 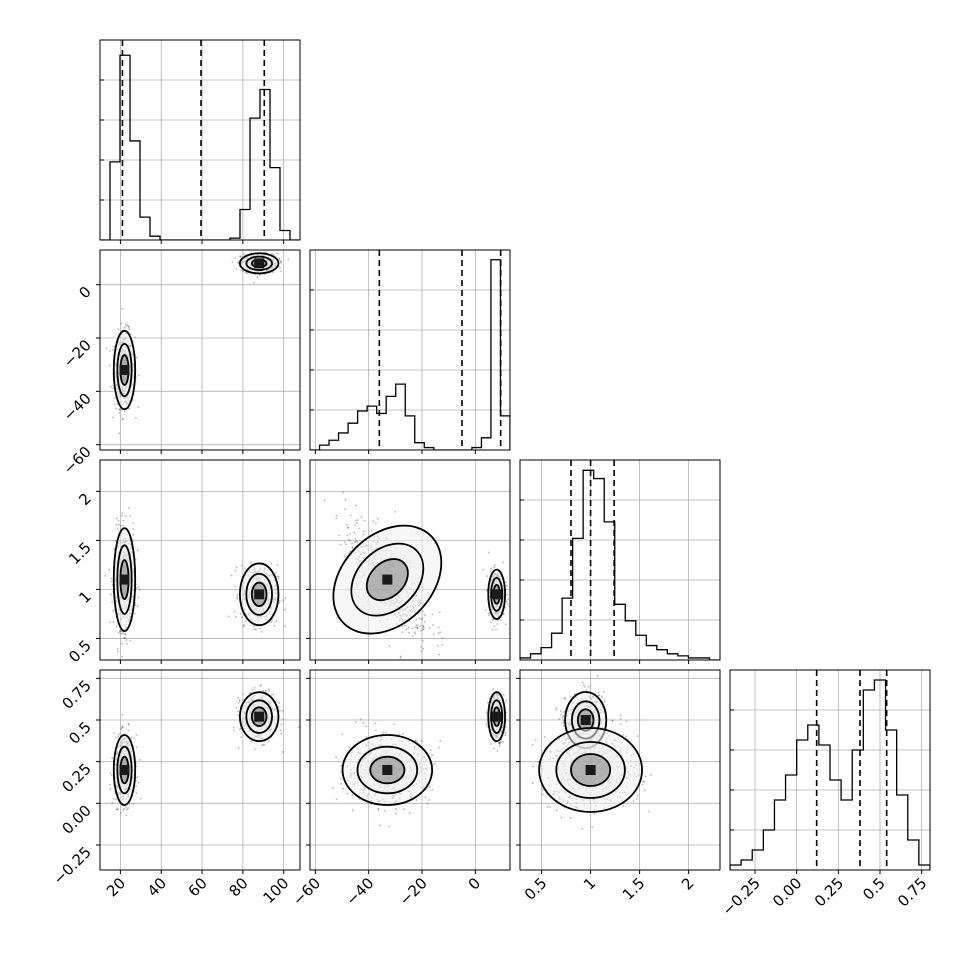 I want to click on y-tick-label: 0, so click(x=84, y=292).